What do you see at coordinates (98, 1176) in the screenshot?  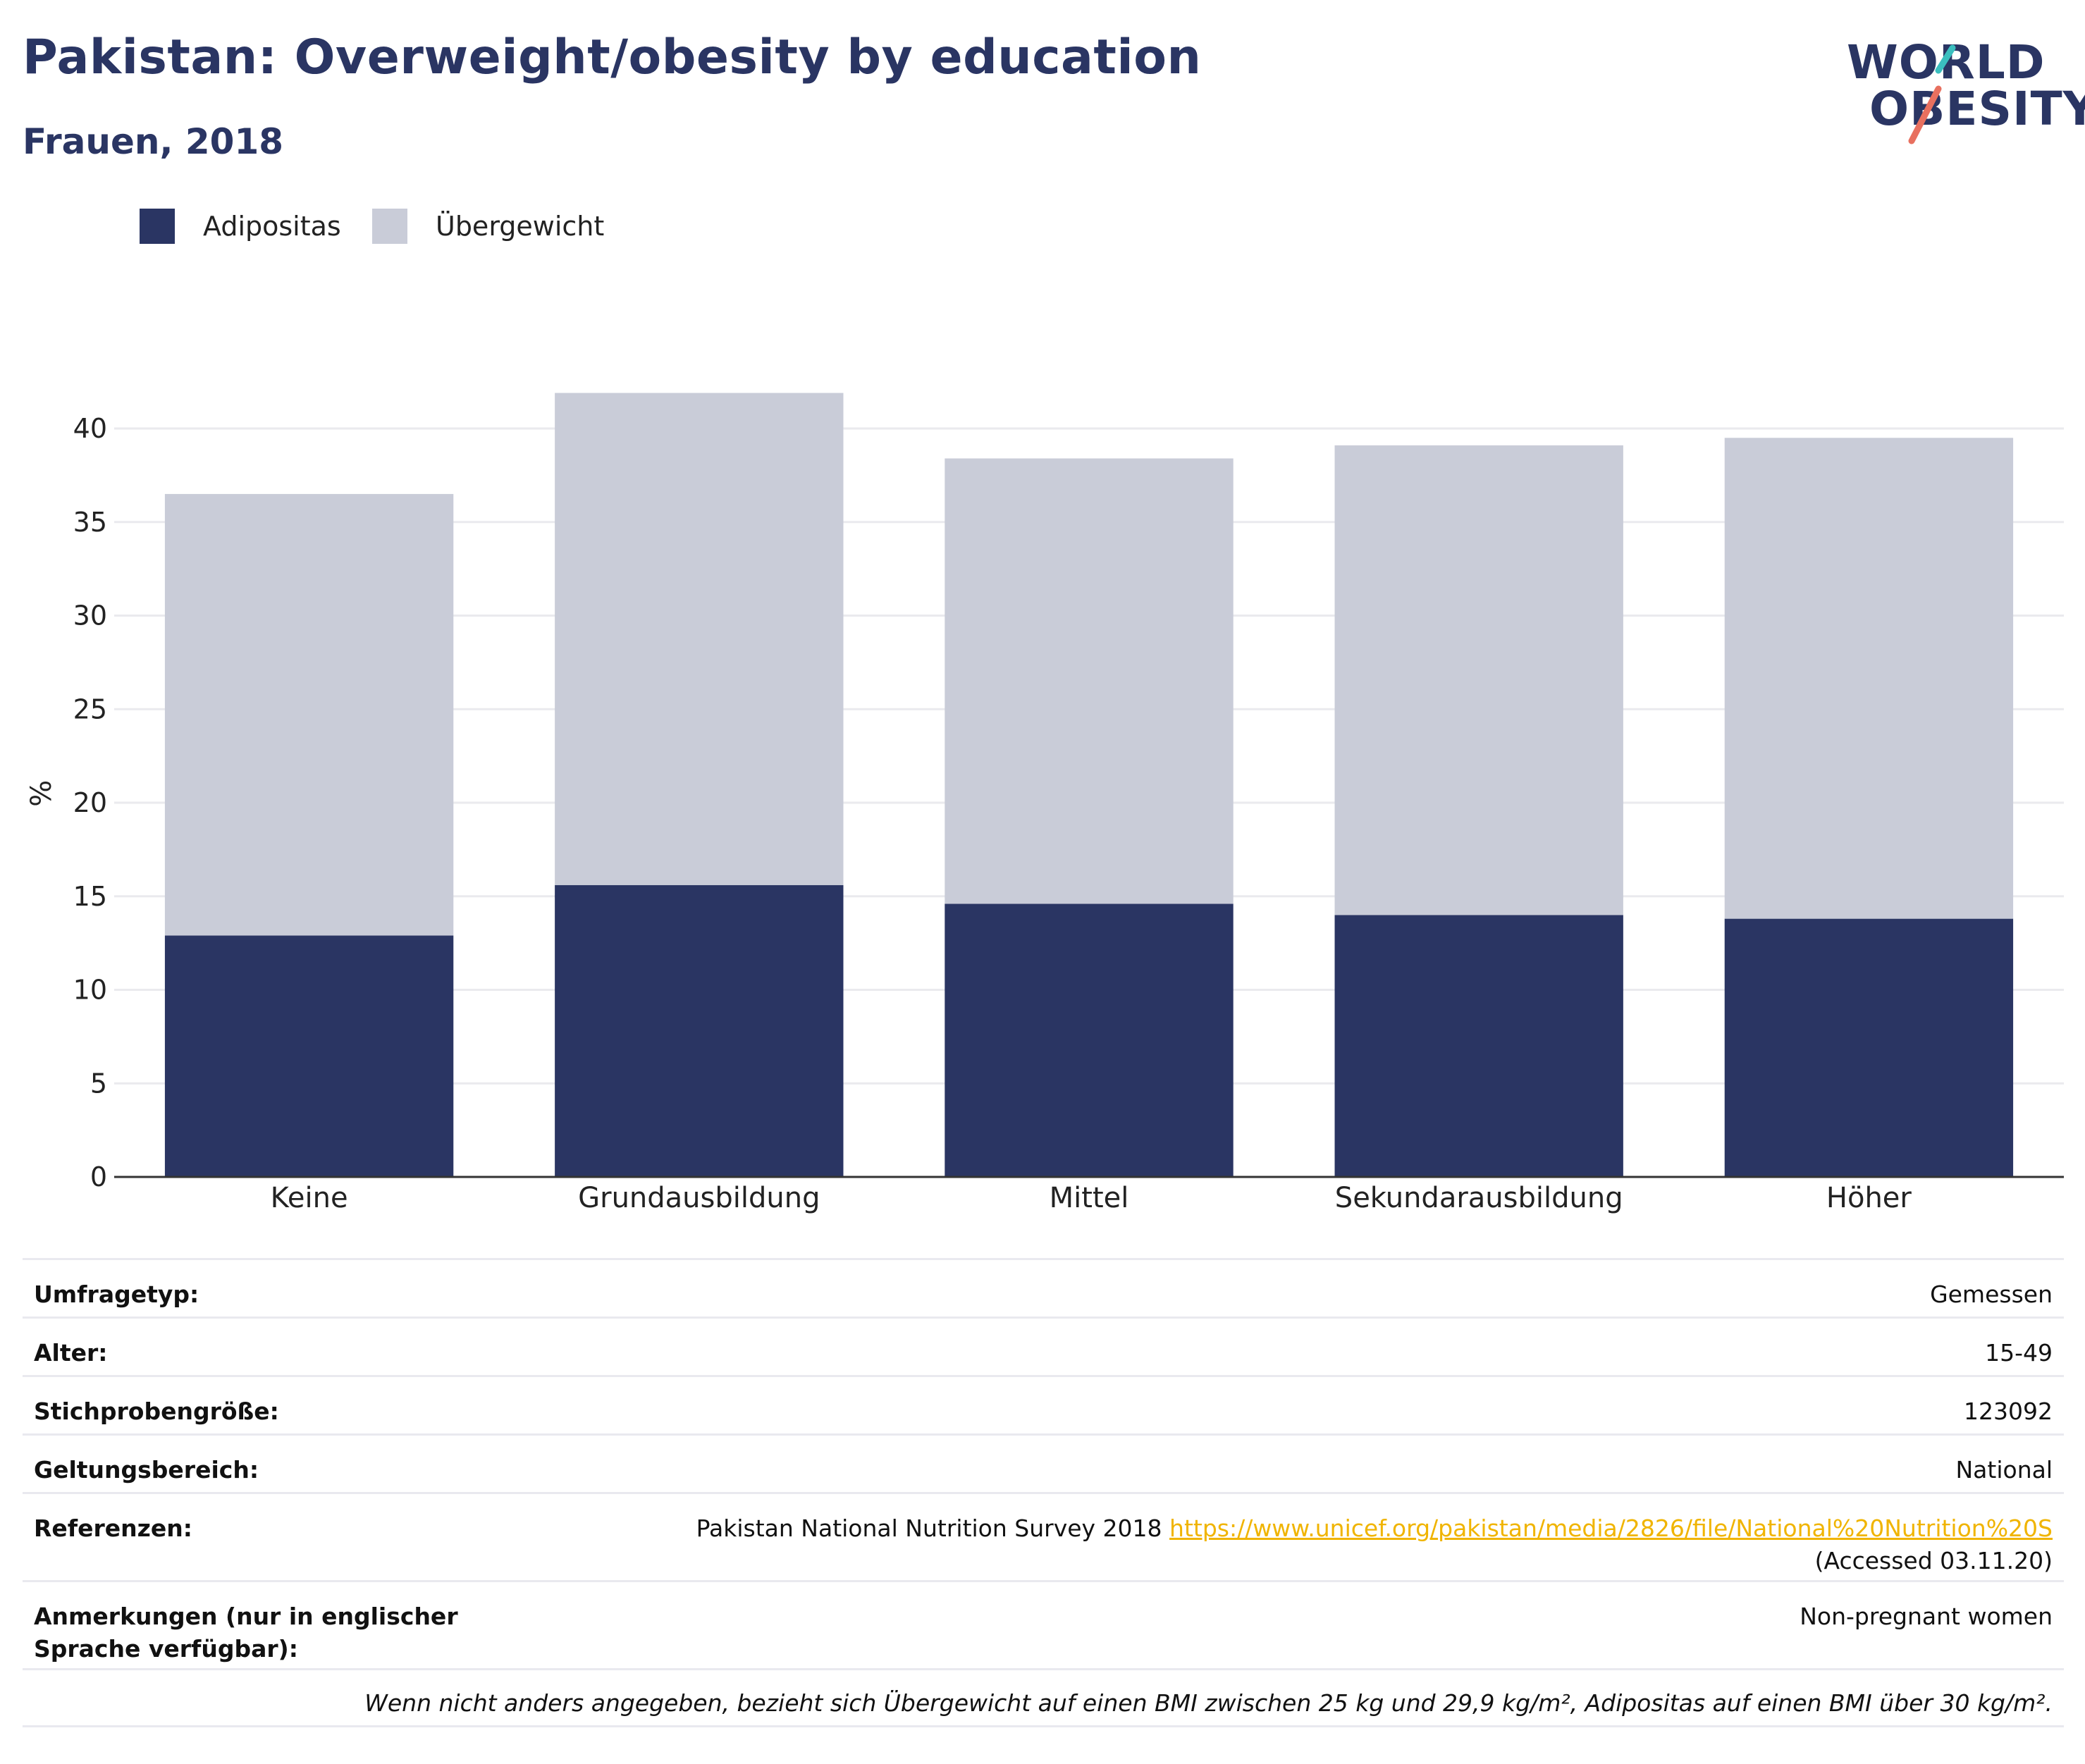 I see `y-tick-label: 0` at bounding box center [98, 1176].